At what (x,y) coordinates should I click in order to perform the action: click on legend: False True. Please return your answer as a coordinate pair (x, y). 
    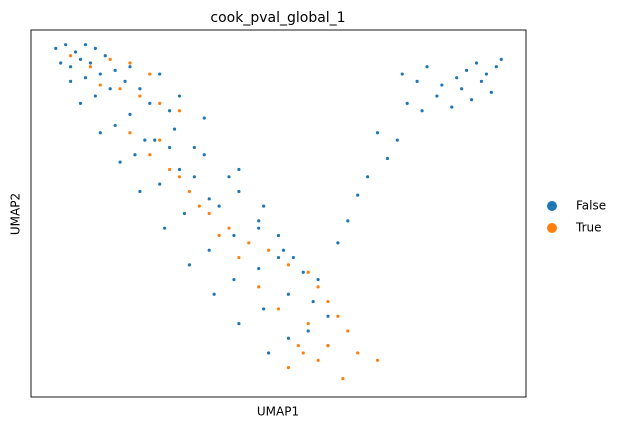
    Looking at the image, I should click on (576, 217).